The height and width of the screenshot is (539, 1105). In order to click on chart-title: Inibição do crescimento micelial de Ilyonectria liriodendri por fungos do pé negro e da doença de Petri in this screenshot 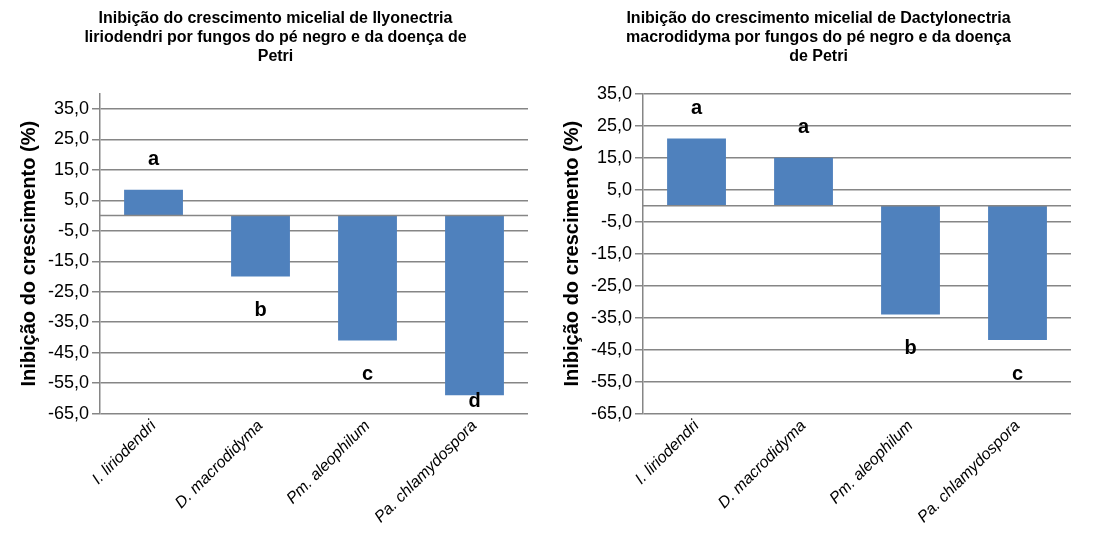, I will do `click(275, 37)`.